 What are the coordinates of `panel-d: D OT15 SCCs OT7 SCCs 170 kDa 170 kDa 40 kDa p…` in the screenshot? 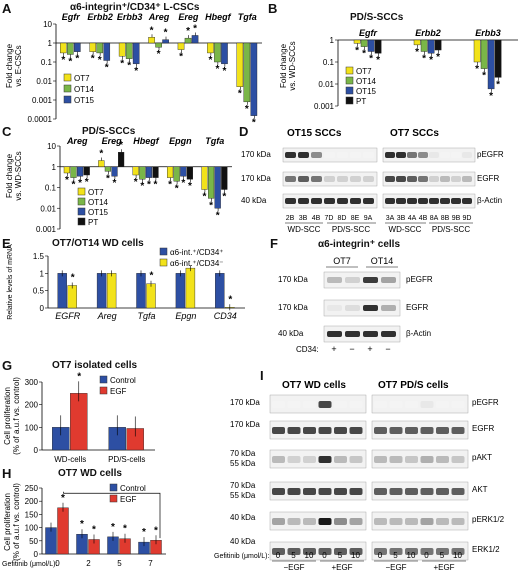 It's located at (378, 179).